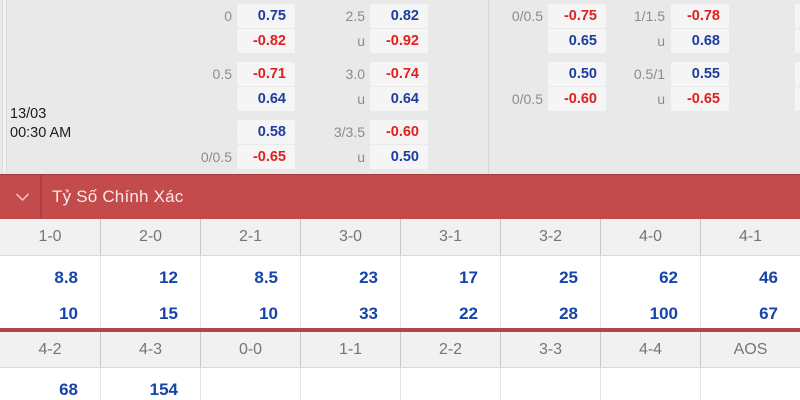 This screenshot has width=800, height=400. Describe the element at coordinates (228, 16) in the screenshot. I see `odds-line-label: 0` at that location.